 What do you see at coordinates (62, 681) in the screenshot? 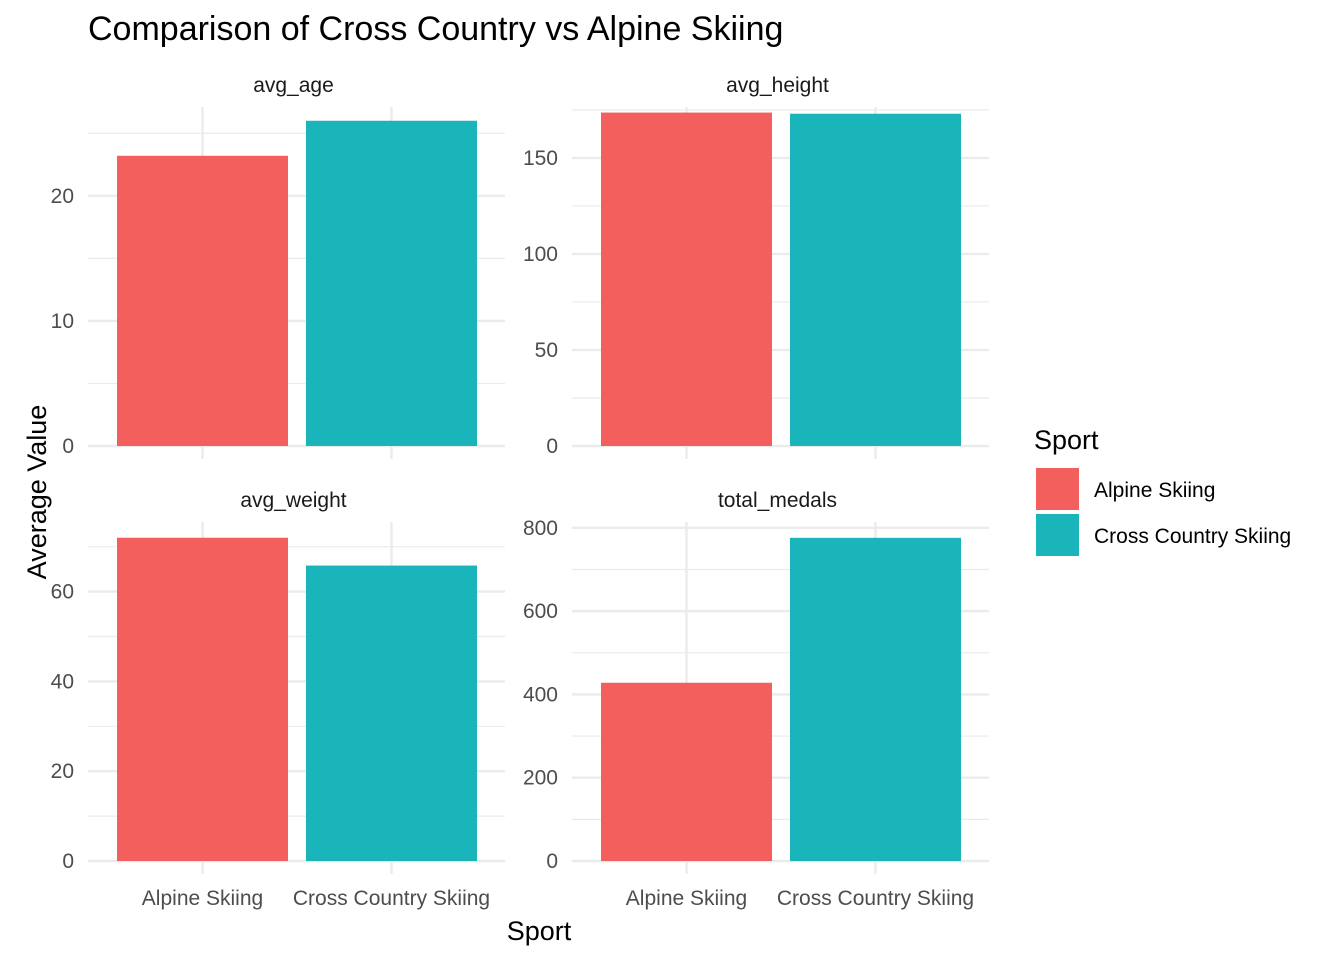
I see `y-tick-label: 40` at bounding box center [62, 681].